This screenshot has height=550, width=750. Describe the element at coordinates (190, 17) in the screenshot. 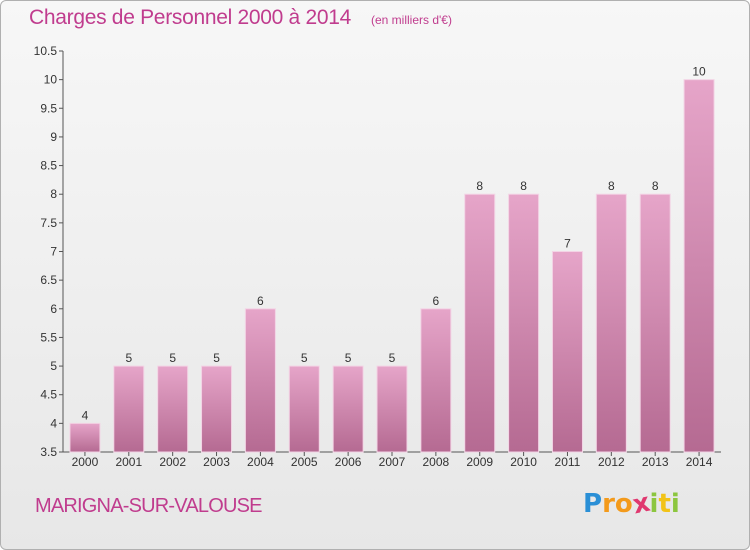

I see `chart-title: Charges de Personnel 2000 à 2014` at that location.